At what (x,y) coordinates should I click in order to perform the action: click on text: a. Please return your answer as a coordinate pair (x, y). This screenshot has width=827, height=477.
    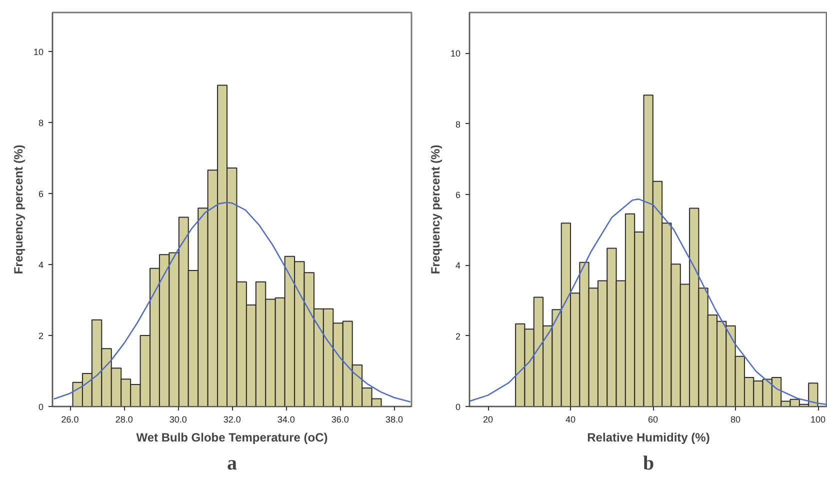
    Looking at the image, I should click on (232, 463).